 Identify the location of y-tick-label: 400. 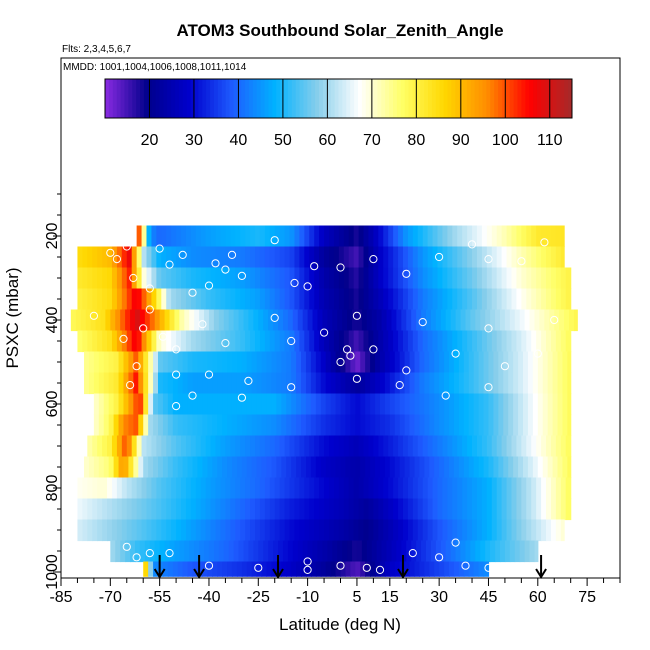
(52, 320).